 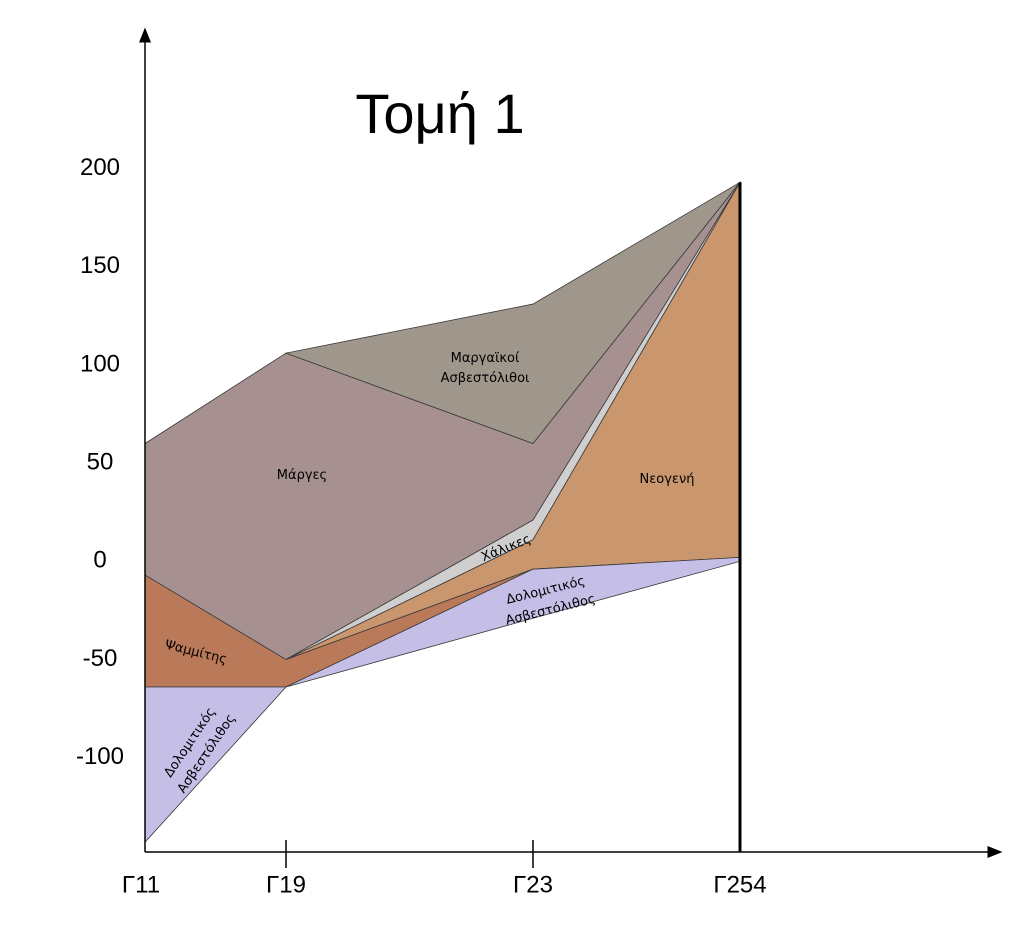 What do you see at coordinates (141, 884) in the screenshot?
I see `x-tick-label: Γ11` at bounding box center [141, 884].